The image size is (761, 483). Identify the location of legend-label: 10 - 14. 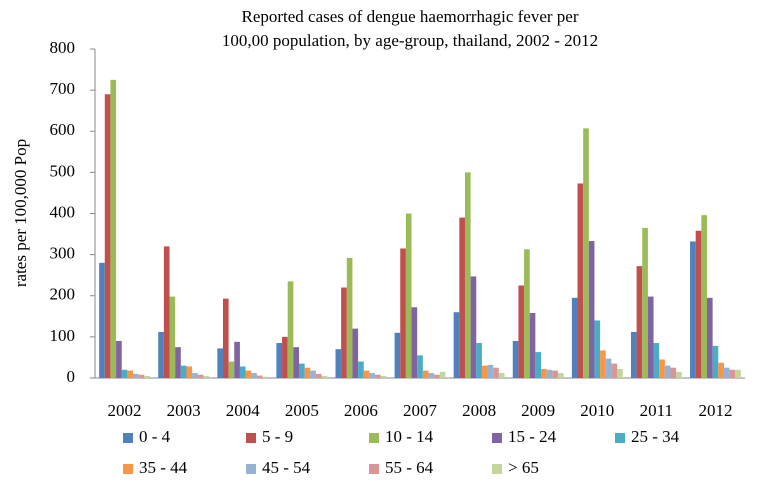
(409, 436).